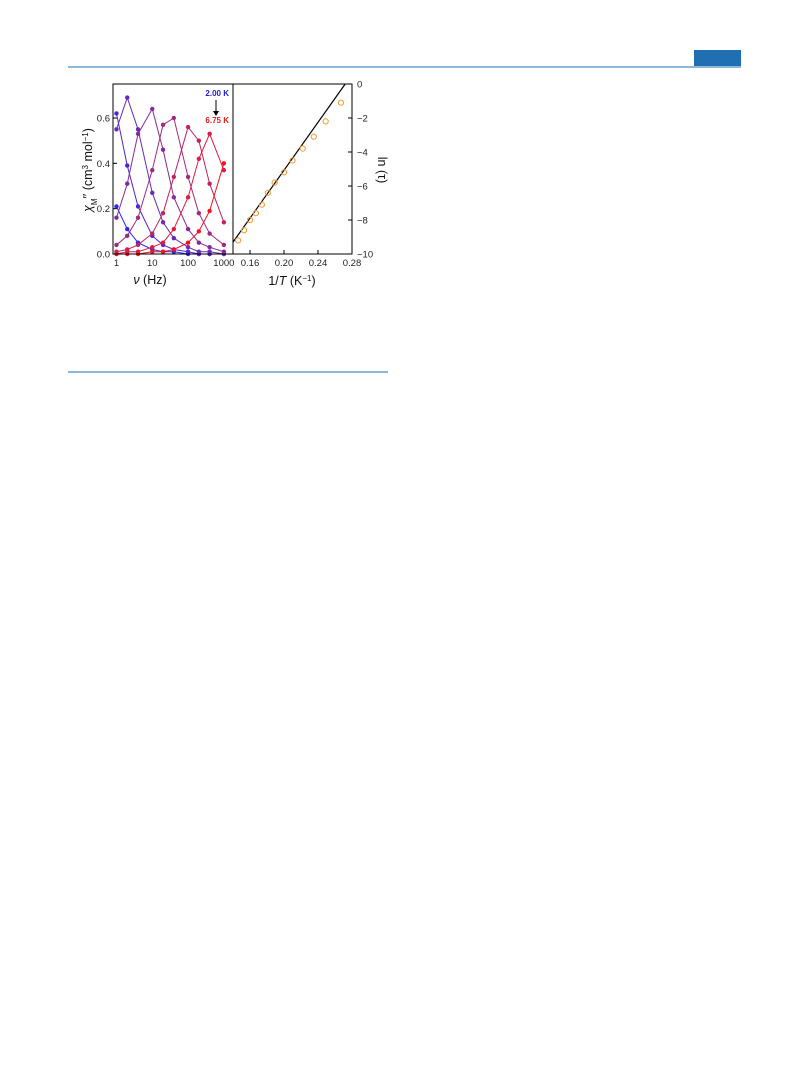  What do you see at coordinates (318, 263) in the screenshot?
I see `x-tick-label: 0.24` at bounding box center [318, 263].